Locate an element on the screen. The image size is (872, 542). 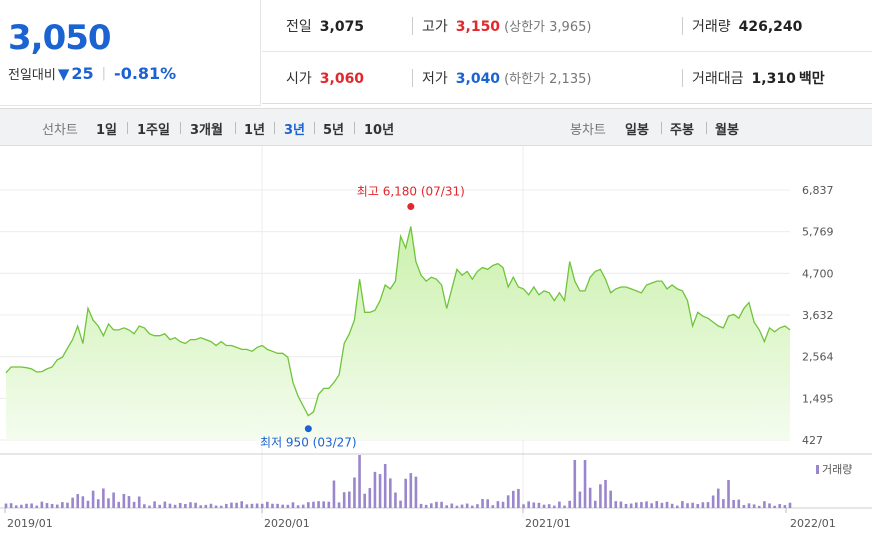
change-percent: -0.81% is located at coordinates (145, 73).